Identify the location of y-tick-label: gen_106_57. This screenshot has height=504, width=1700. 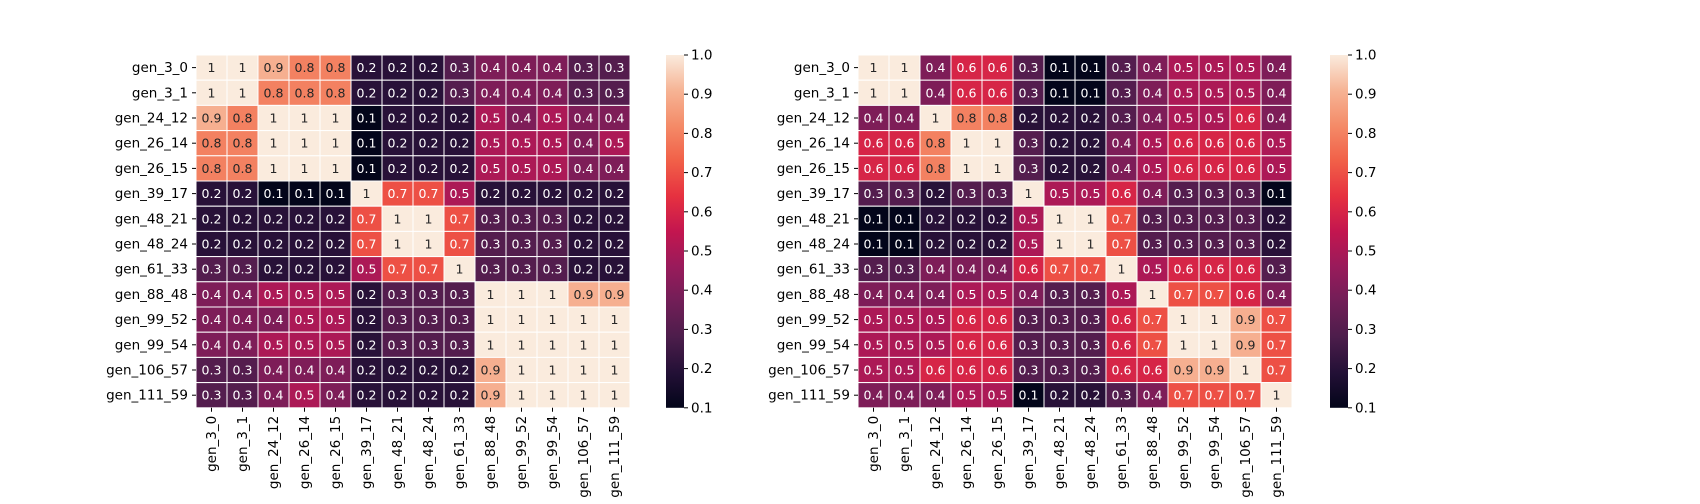
(809, 371).